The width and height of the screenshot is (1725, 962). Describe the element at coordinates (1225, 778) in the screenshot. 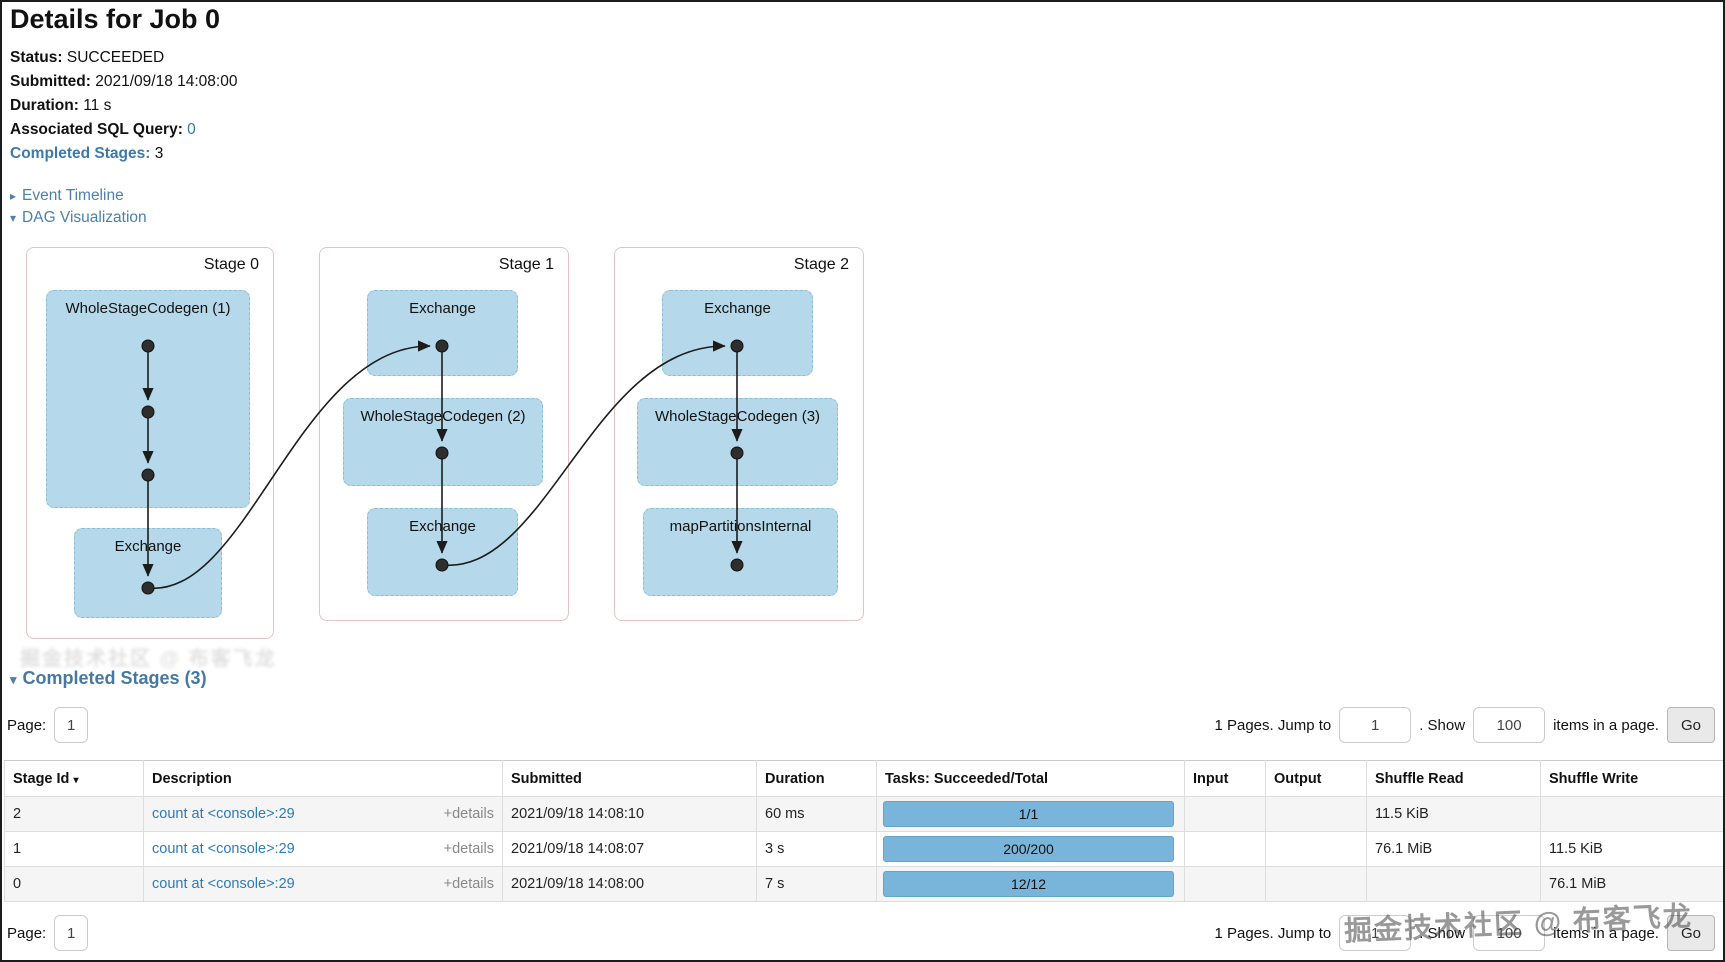

I see `header-input: Input` at that location.